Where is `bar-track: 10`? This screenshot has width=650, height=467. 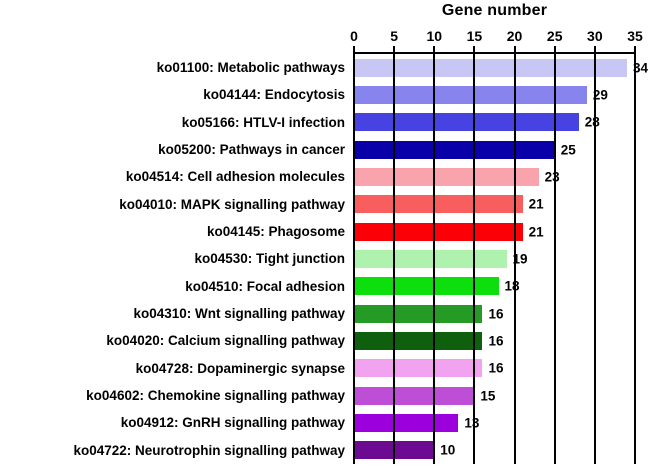 bar-track: 10 is located at coordinates (494, 450).